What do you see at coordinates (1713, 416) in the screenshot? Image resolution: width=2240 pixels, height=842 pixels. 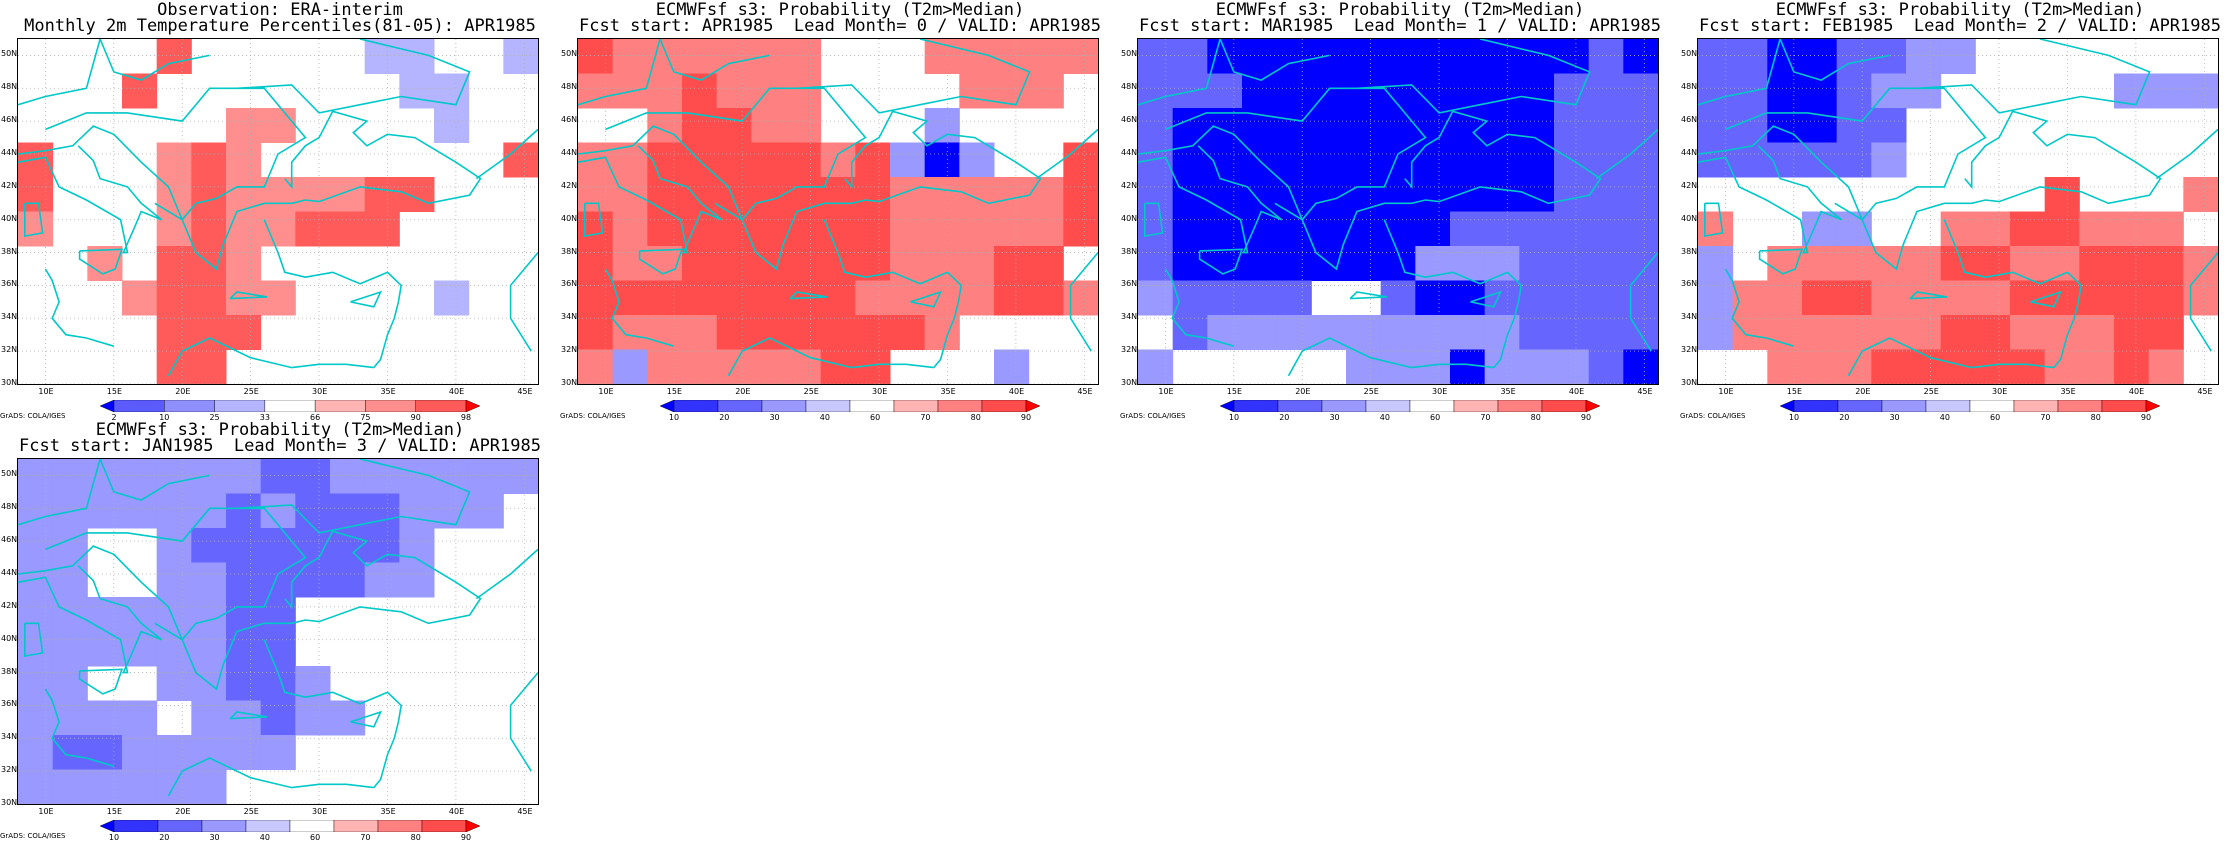 I see `credit-label: GrADS: COLA/IGES` at bounding box center [1713, 416].